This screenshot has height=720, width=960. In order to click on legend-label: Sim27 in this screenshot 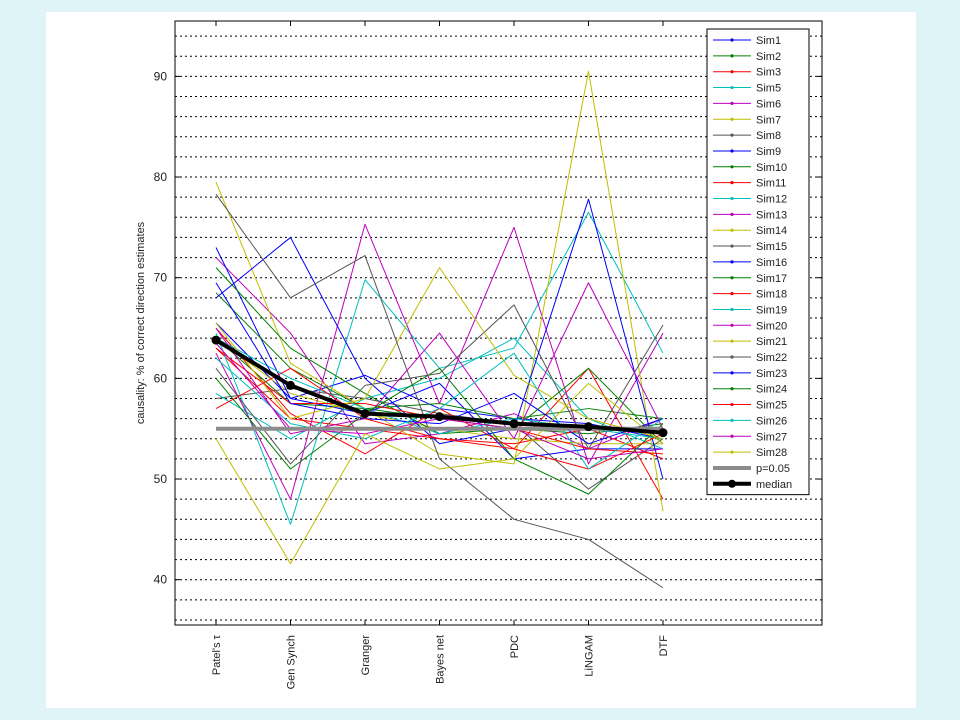, I will do `click(771, 437)`.